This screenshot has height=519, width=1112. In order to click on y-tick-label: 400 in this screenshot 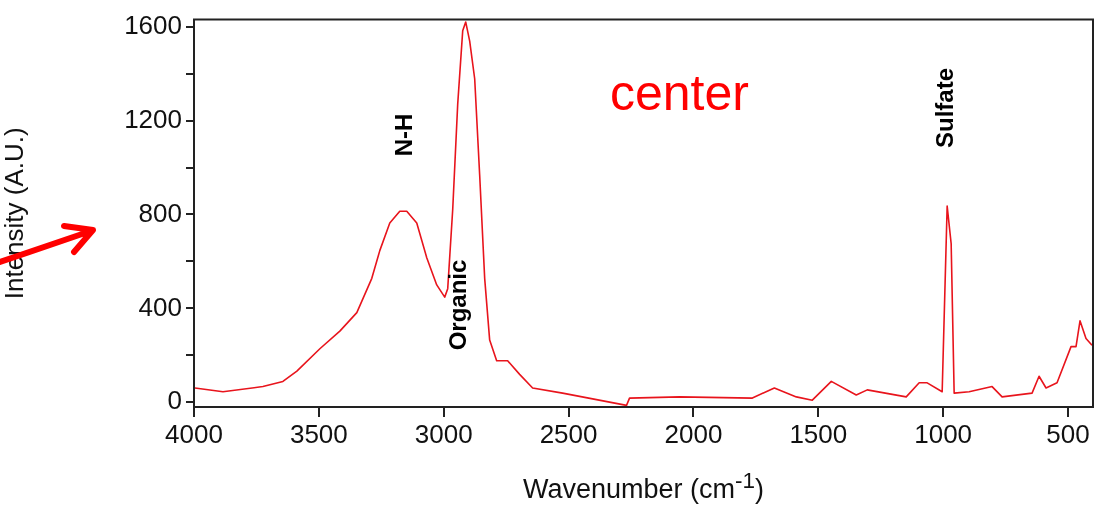, I will do `click(160, 306)`.